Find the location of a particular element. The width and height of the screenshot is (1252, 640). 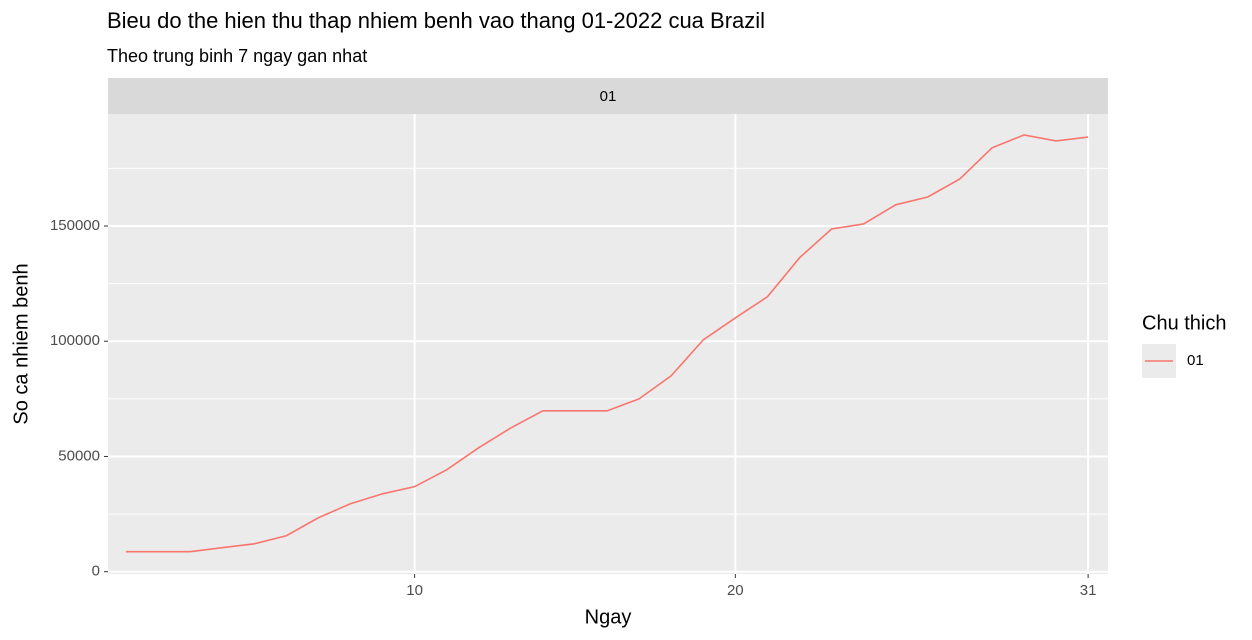

chart-subtitle: Theo trung binh 7 ngay gan nhat is located at coordinates (237, 56).